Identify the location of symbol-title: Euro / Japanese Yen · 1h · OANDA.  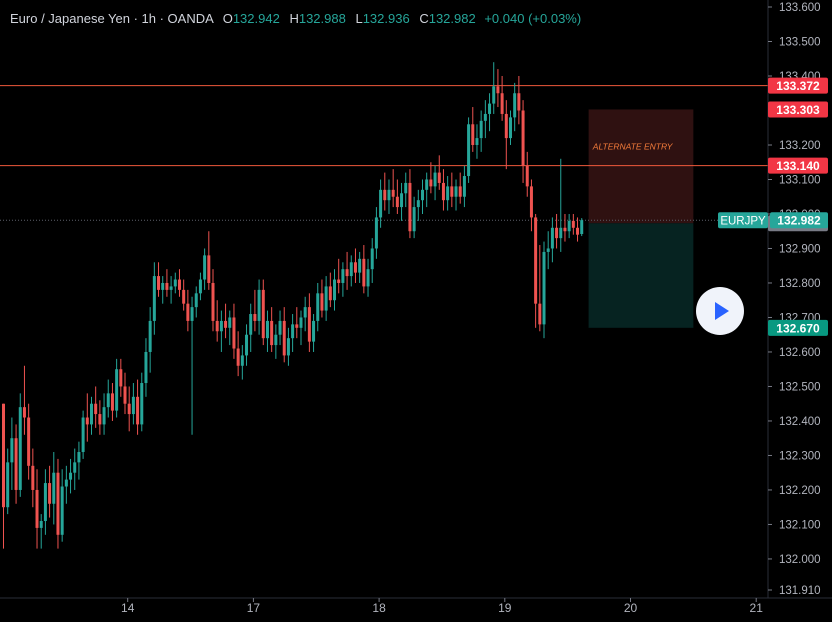
(112, 18).